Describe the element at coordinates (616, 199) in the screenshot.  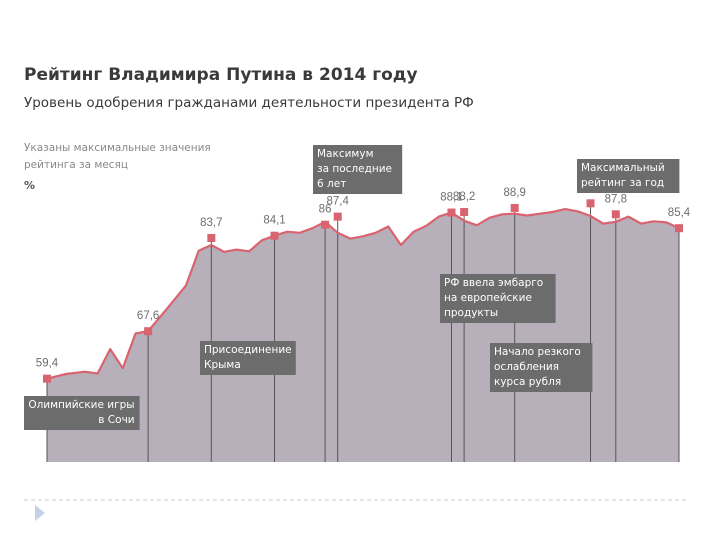
I see `value-label-10: 87,8` at that location.